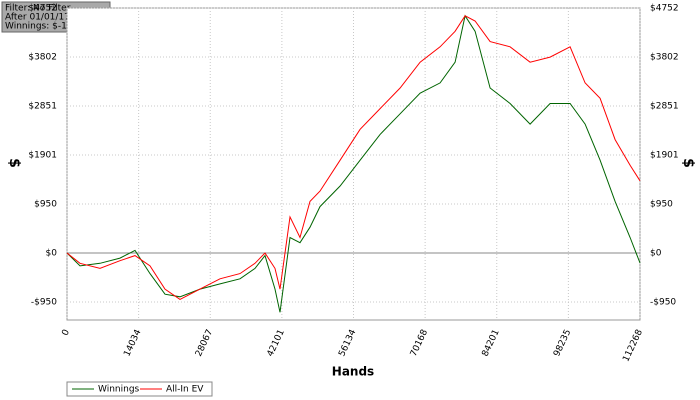 This screenshot has width=700, height=400. What do you see at coordinates (664, 9) in the screenshot?
I see `y2-tick-label: $4752` at bounding box center [664, 9].